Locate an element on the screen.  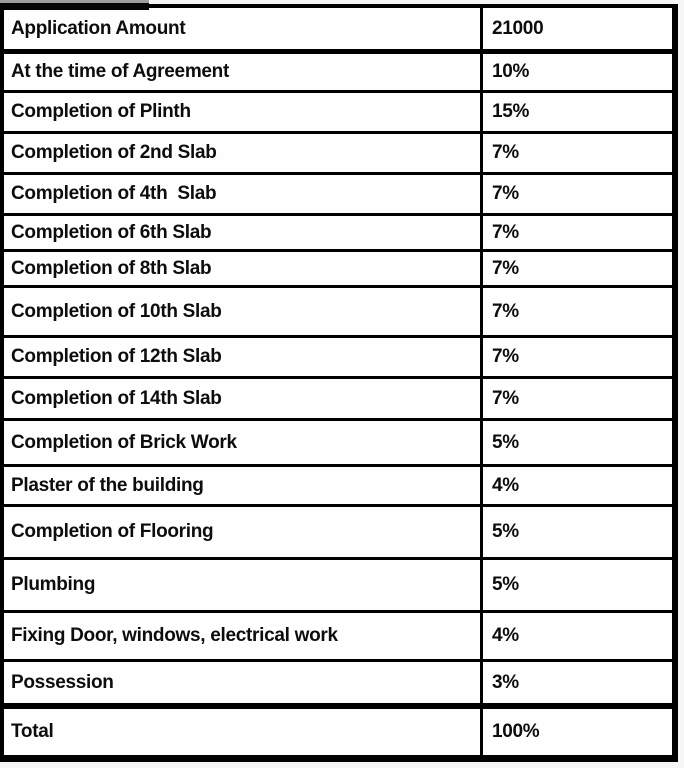
table-row: Application Amount 21000 is located at coordinates (338, 31).